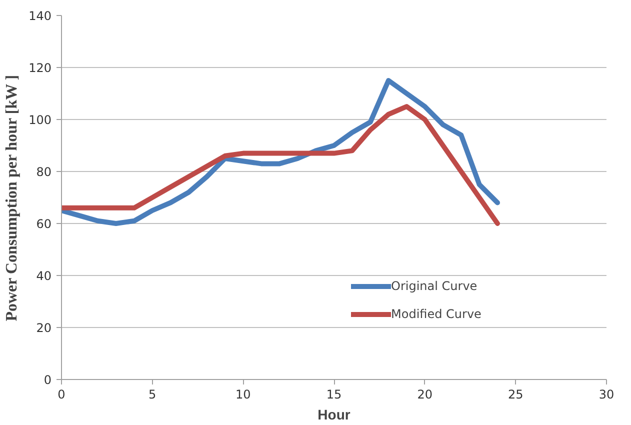  What do you see at coordinates (424, 395) in the screenshot?
I see `x-tick-label: 20` at bounding box center [424, 395].